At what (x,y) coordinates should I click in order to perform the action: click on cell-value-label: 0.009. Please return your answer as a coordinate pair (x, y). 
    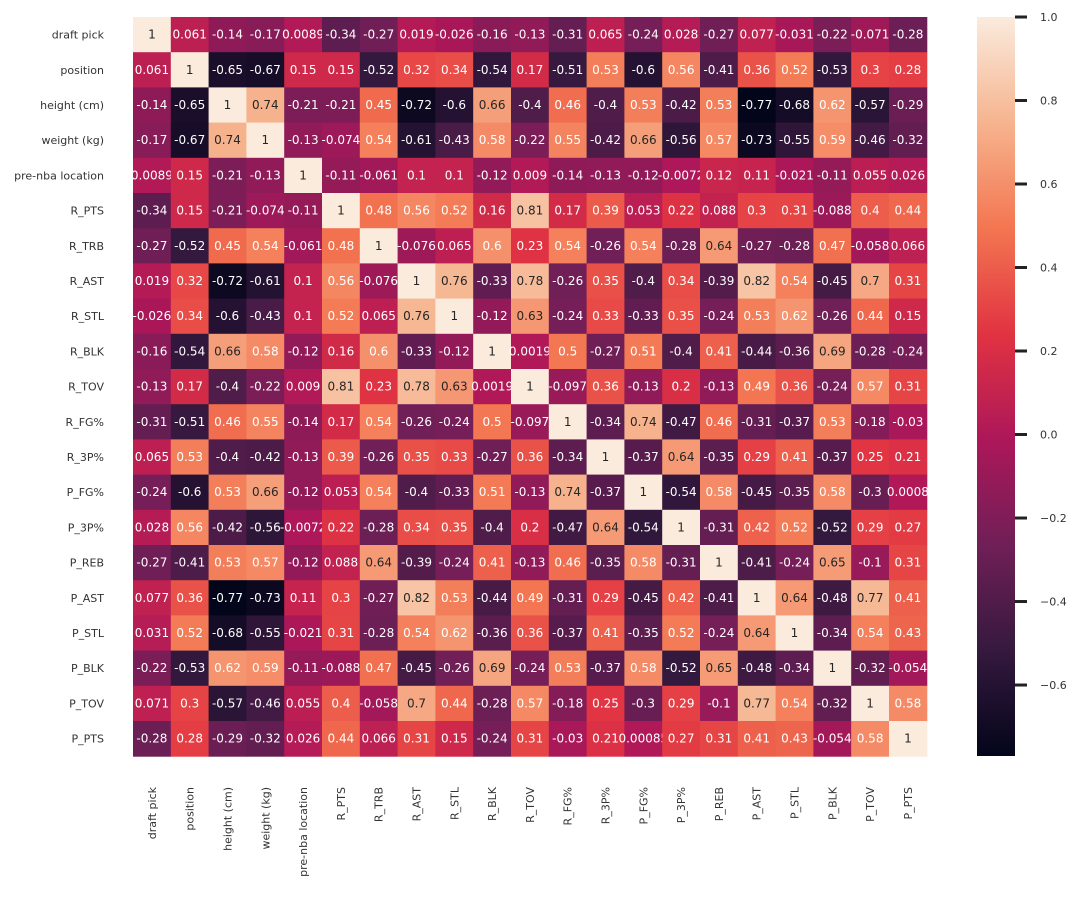
    Looking at the image, I should click on (530, 175).